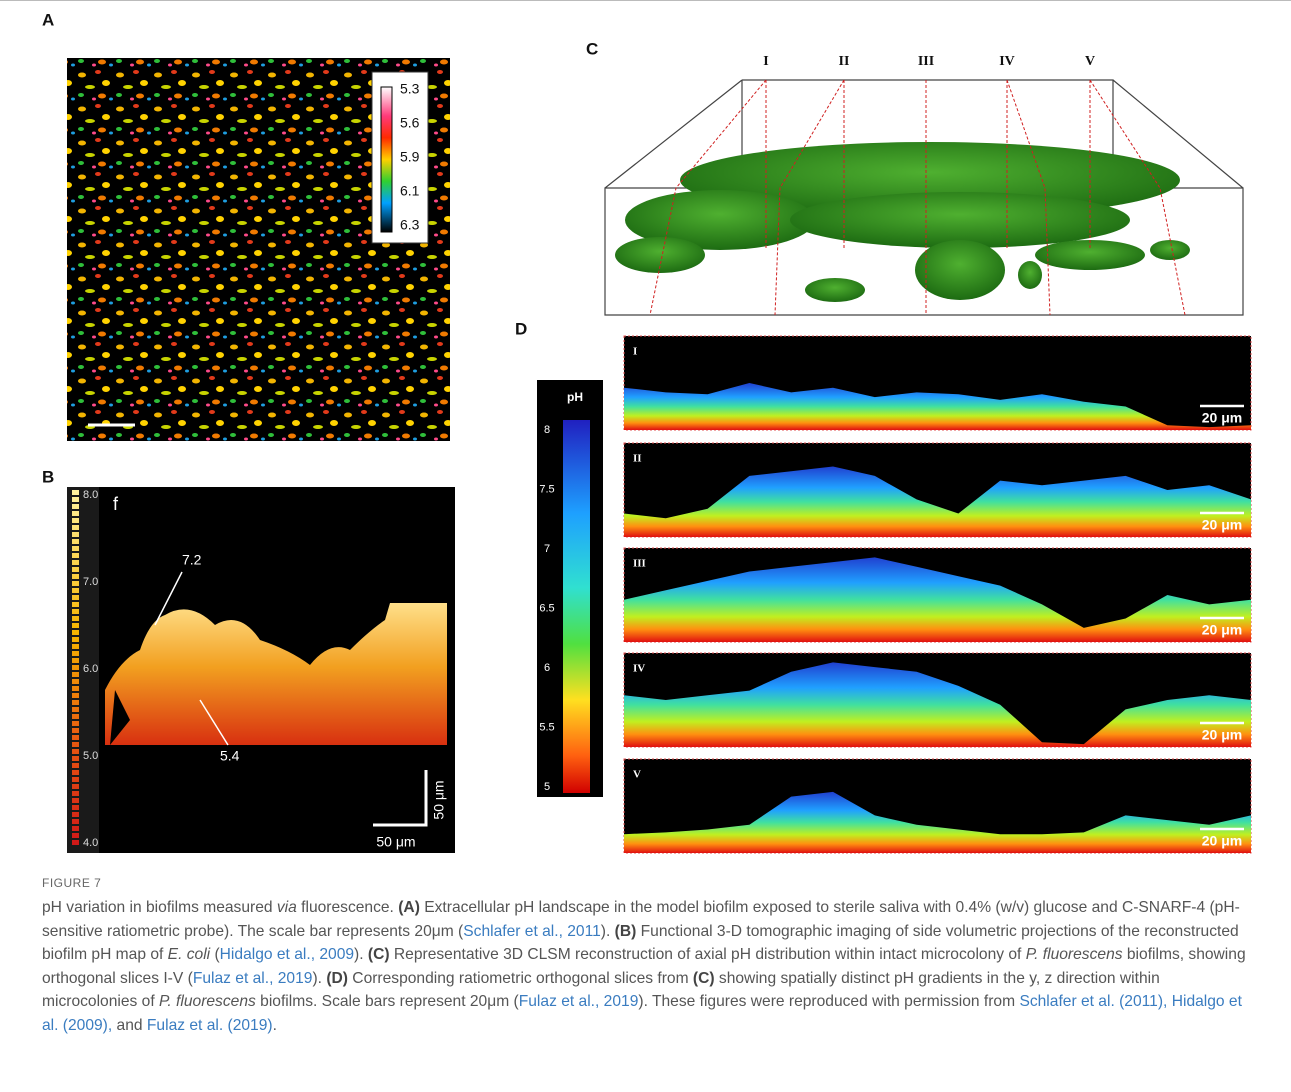  Describe the element at coordinates (546, 727) in the screenshot. I see `colorbar-tick-label: 5.5` at that location.